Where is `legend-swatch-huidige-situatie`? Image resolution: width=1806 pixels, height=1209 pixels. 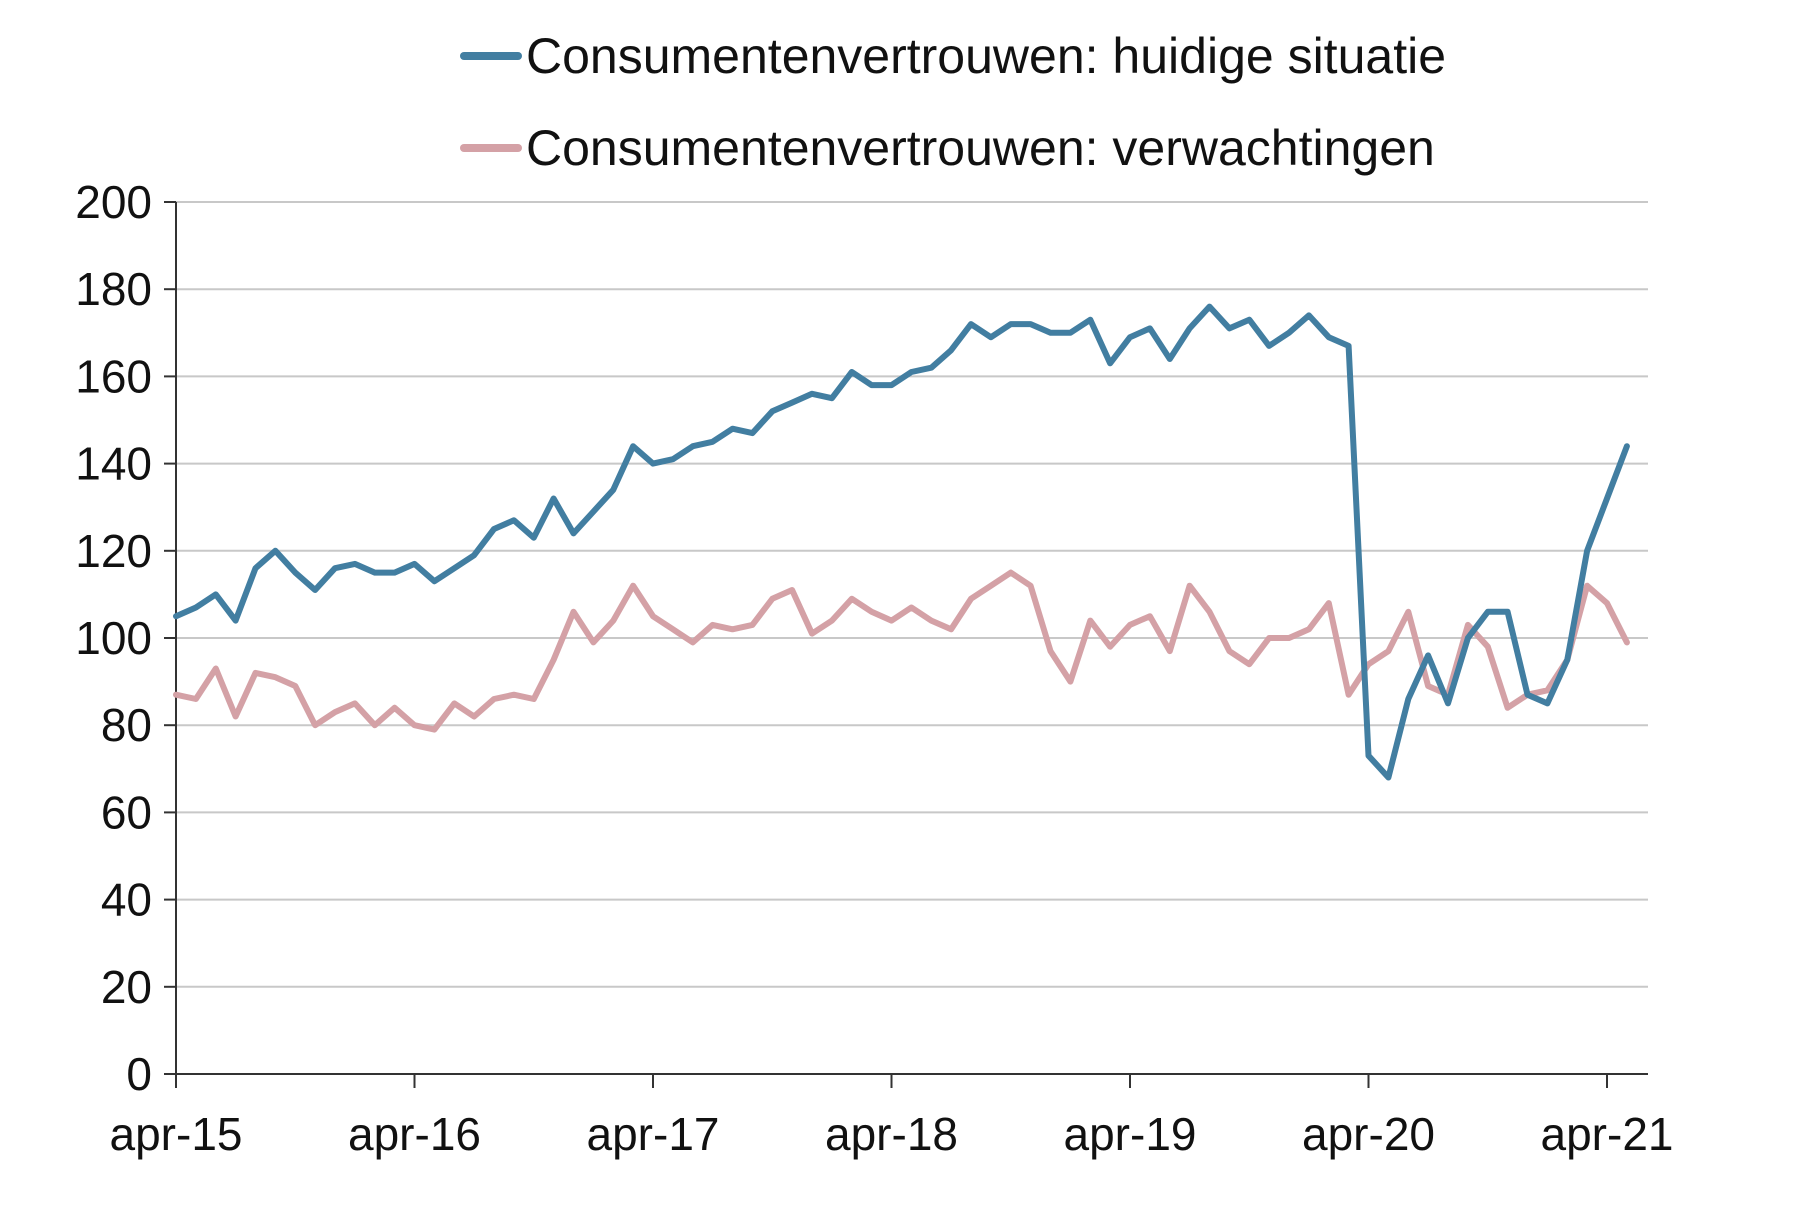 legend-swatch-huidige-situatie is located at coordinates (491, 56).